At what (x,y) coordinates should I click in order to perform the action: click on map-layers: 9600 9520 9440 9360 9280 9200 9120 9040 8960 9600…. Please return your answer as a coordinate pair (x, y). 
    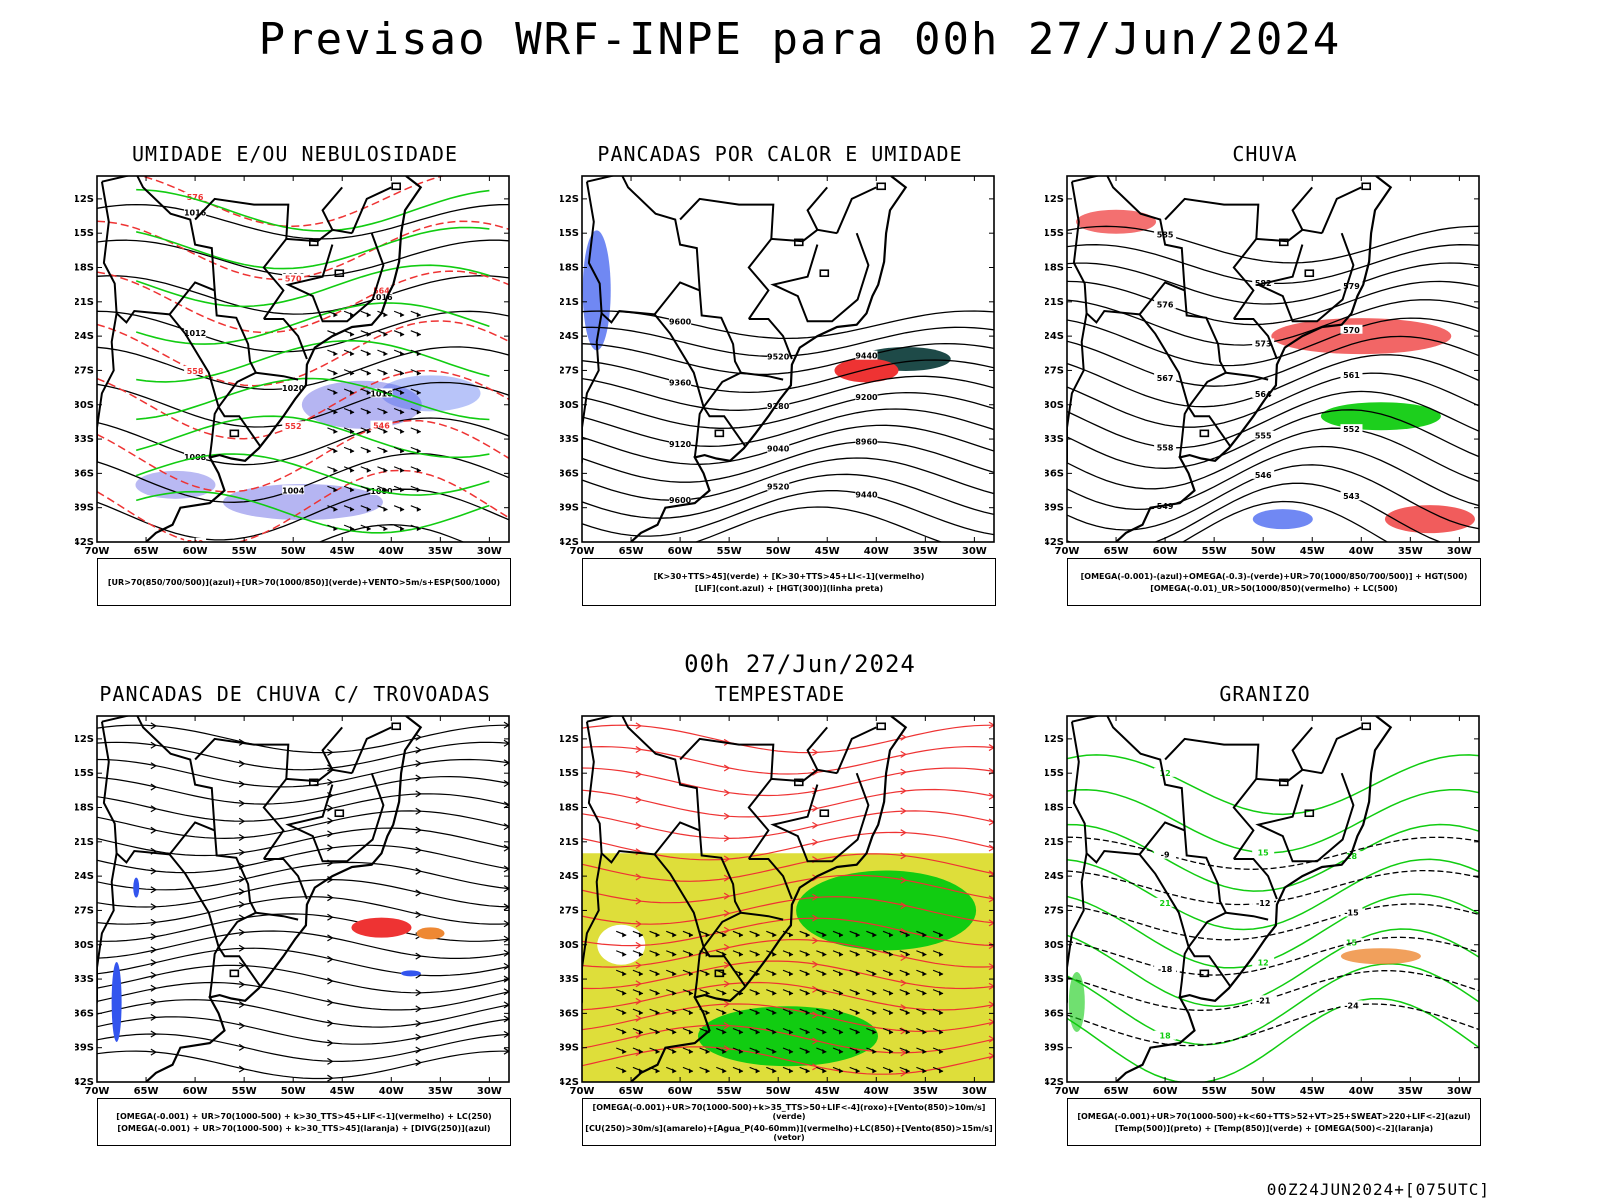
    Looking at the image, I should click on (788, 359).